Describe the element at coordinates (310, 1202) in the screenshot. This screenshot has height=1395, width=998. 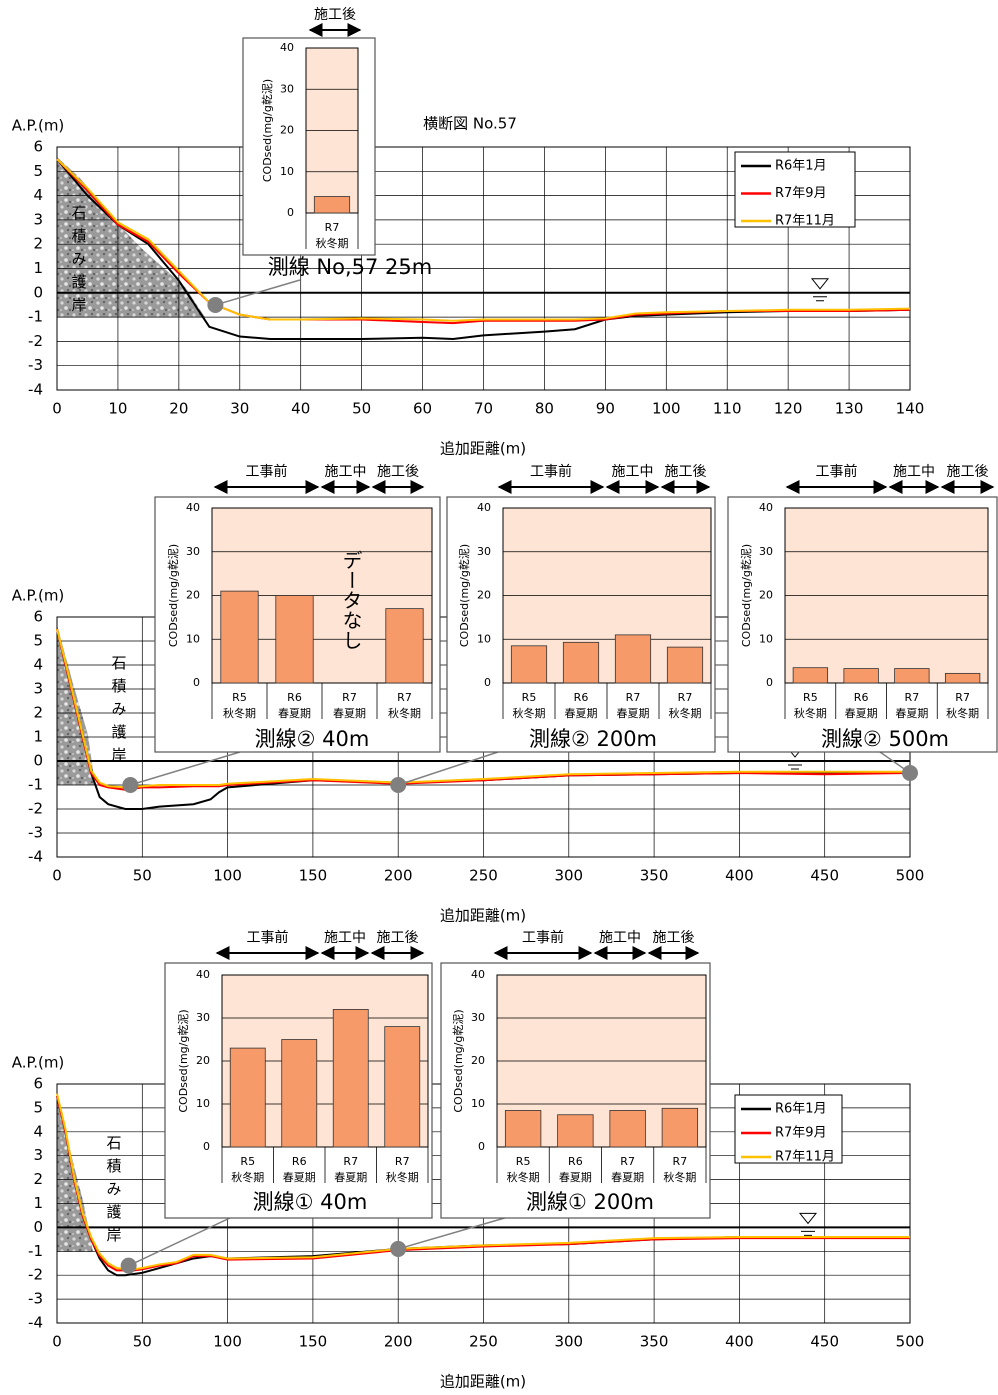
I see `inset-caption: 測線① 40m` at that location.